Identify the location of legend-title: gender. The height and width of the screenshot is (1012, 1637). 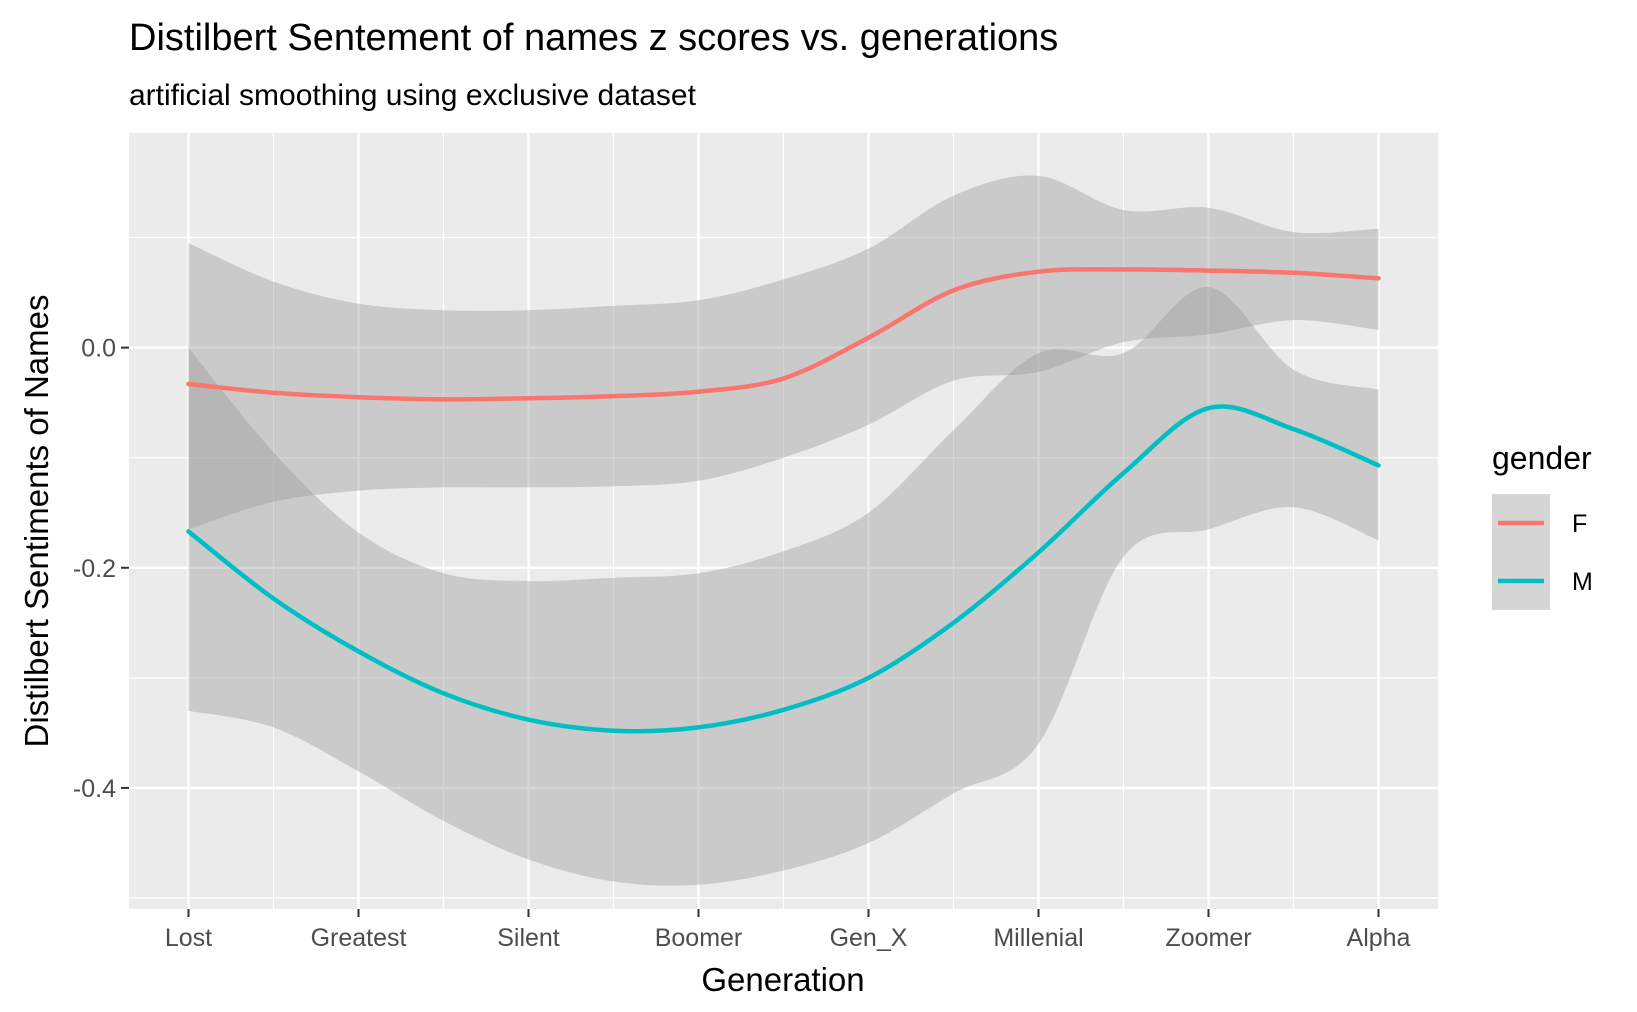
(1542, 458).